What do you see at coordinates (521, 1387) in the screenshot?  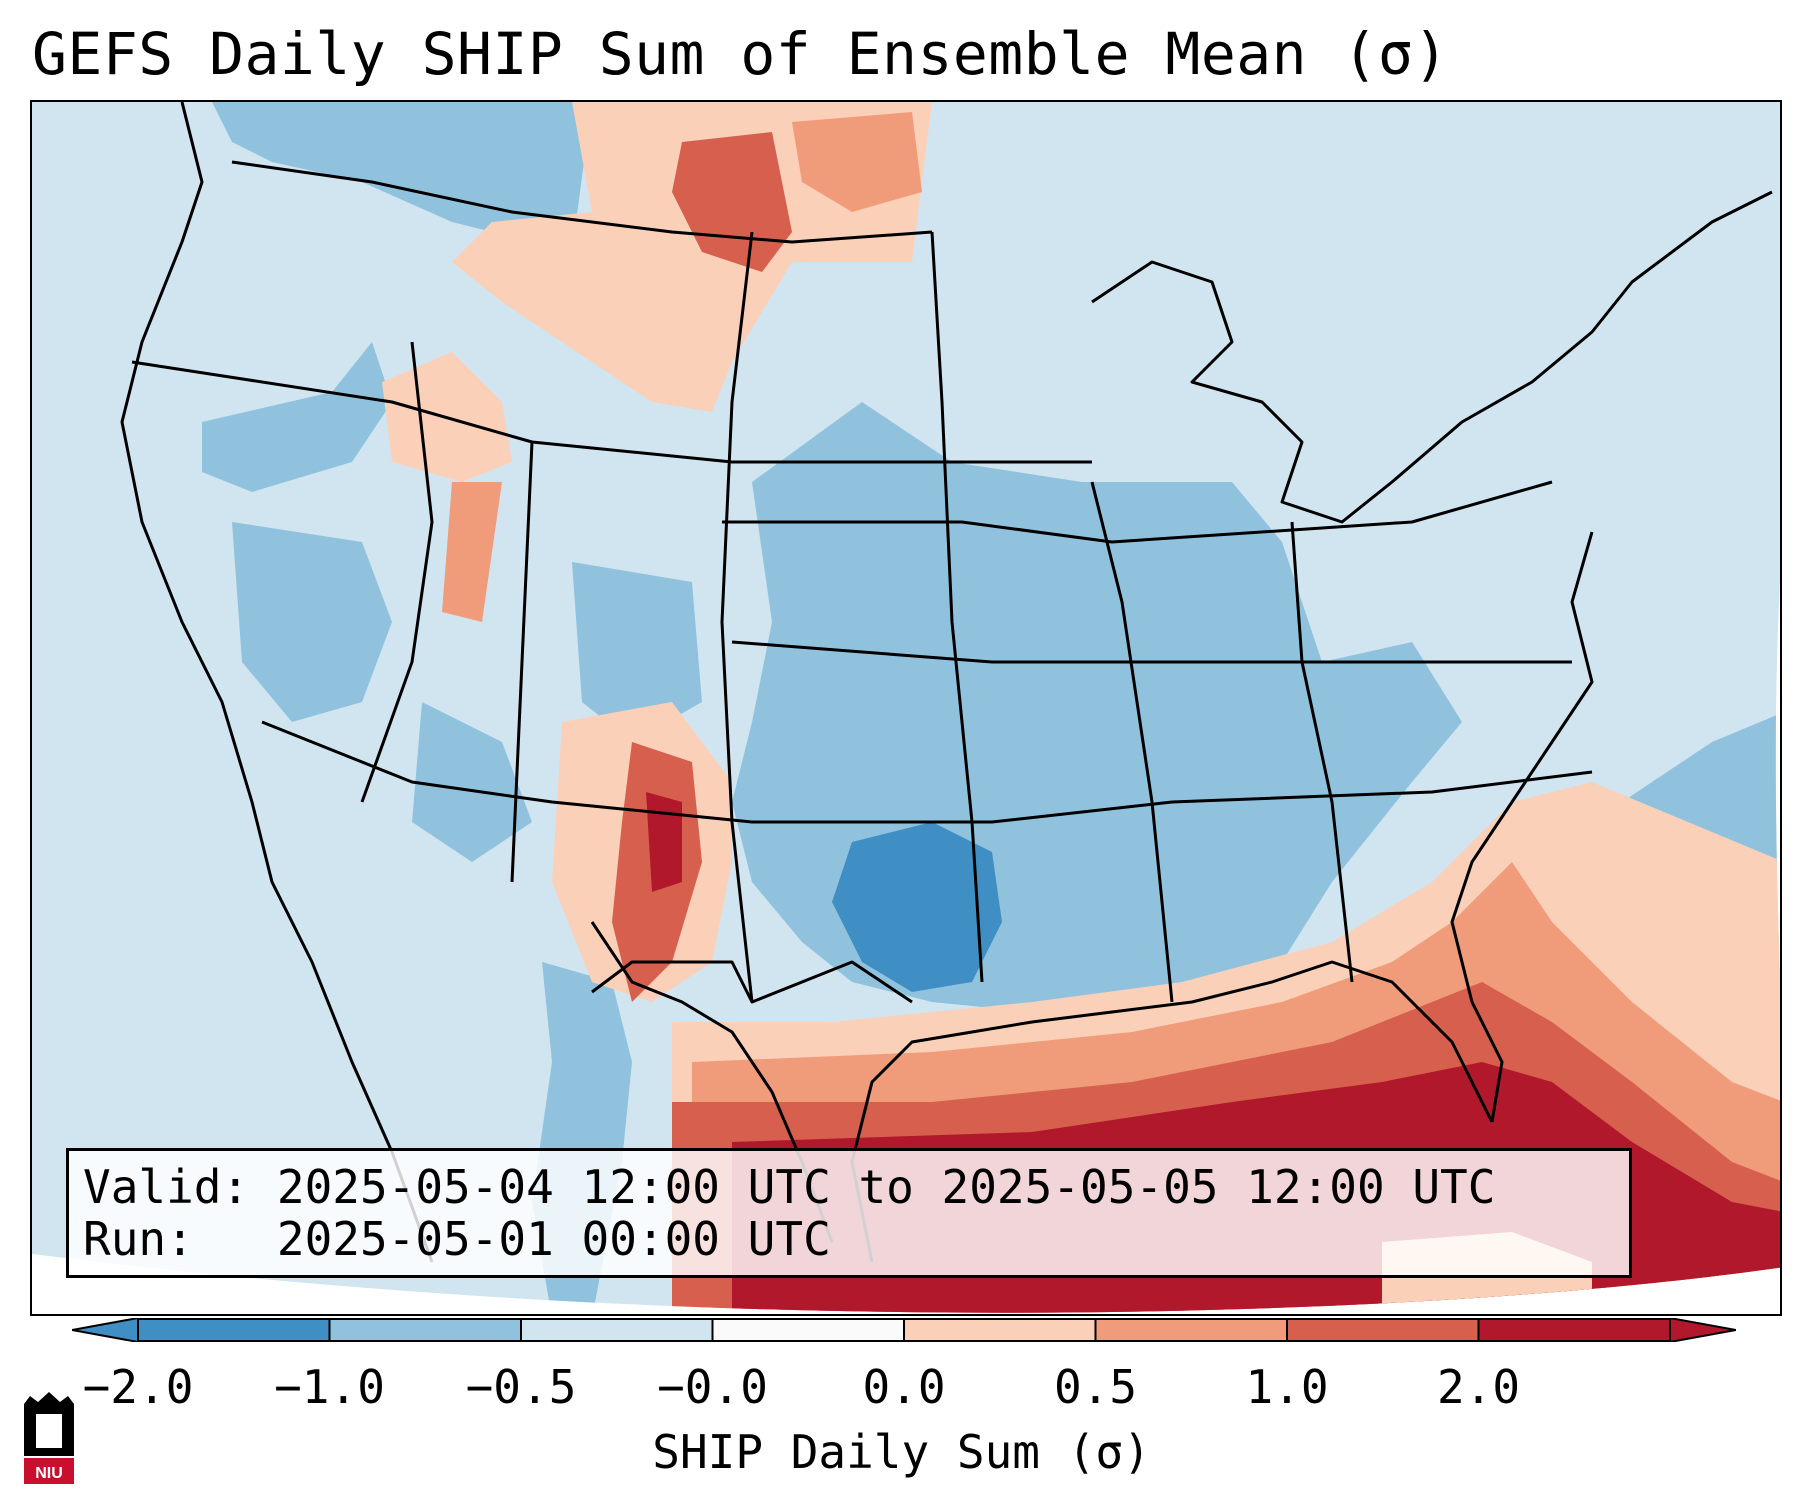 I see `colorbar-tick-label: −0.5` at bounding box center [521, 1387].